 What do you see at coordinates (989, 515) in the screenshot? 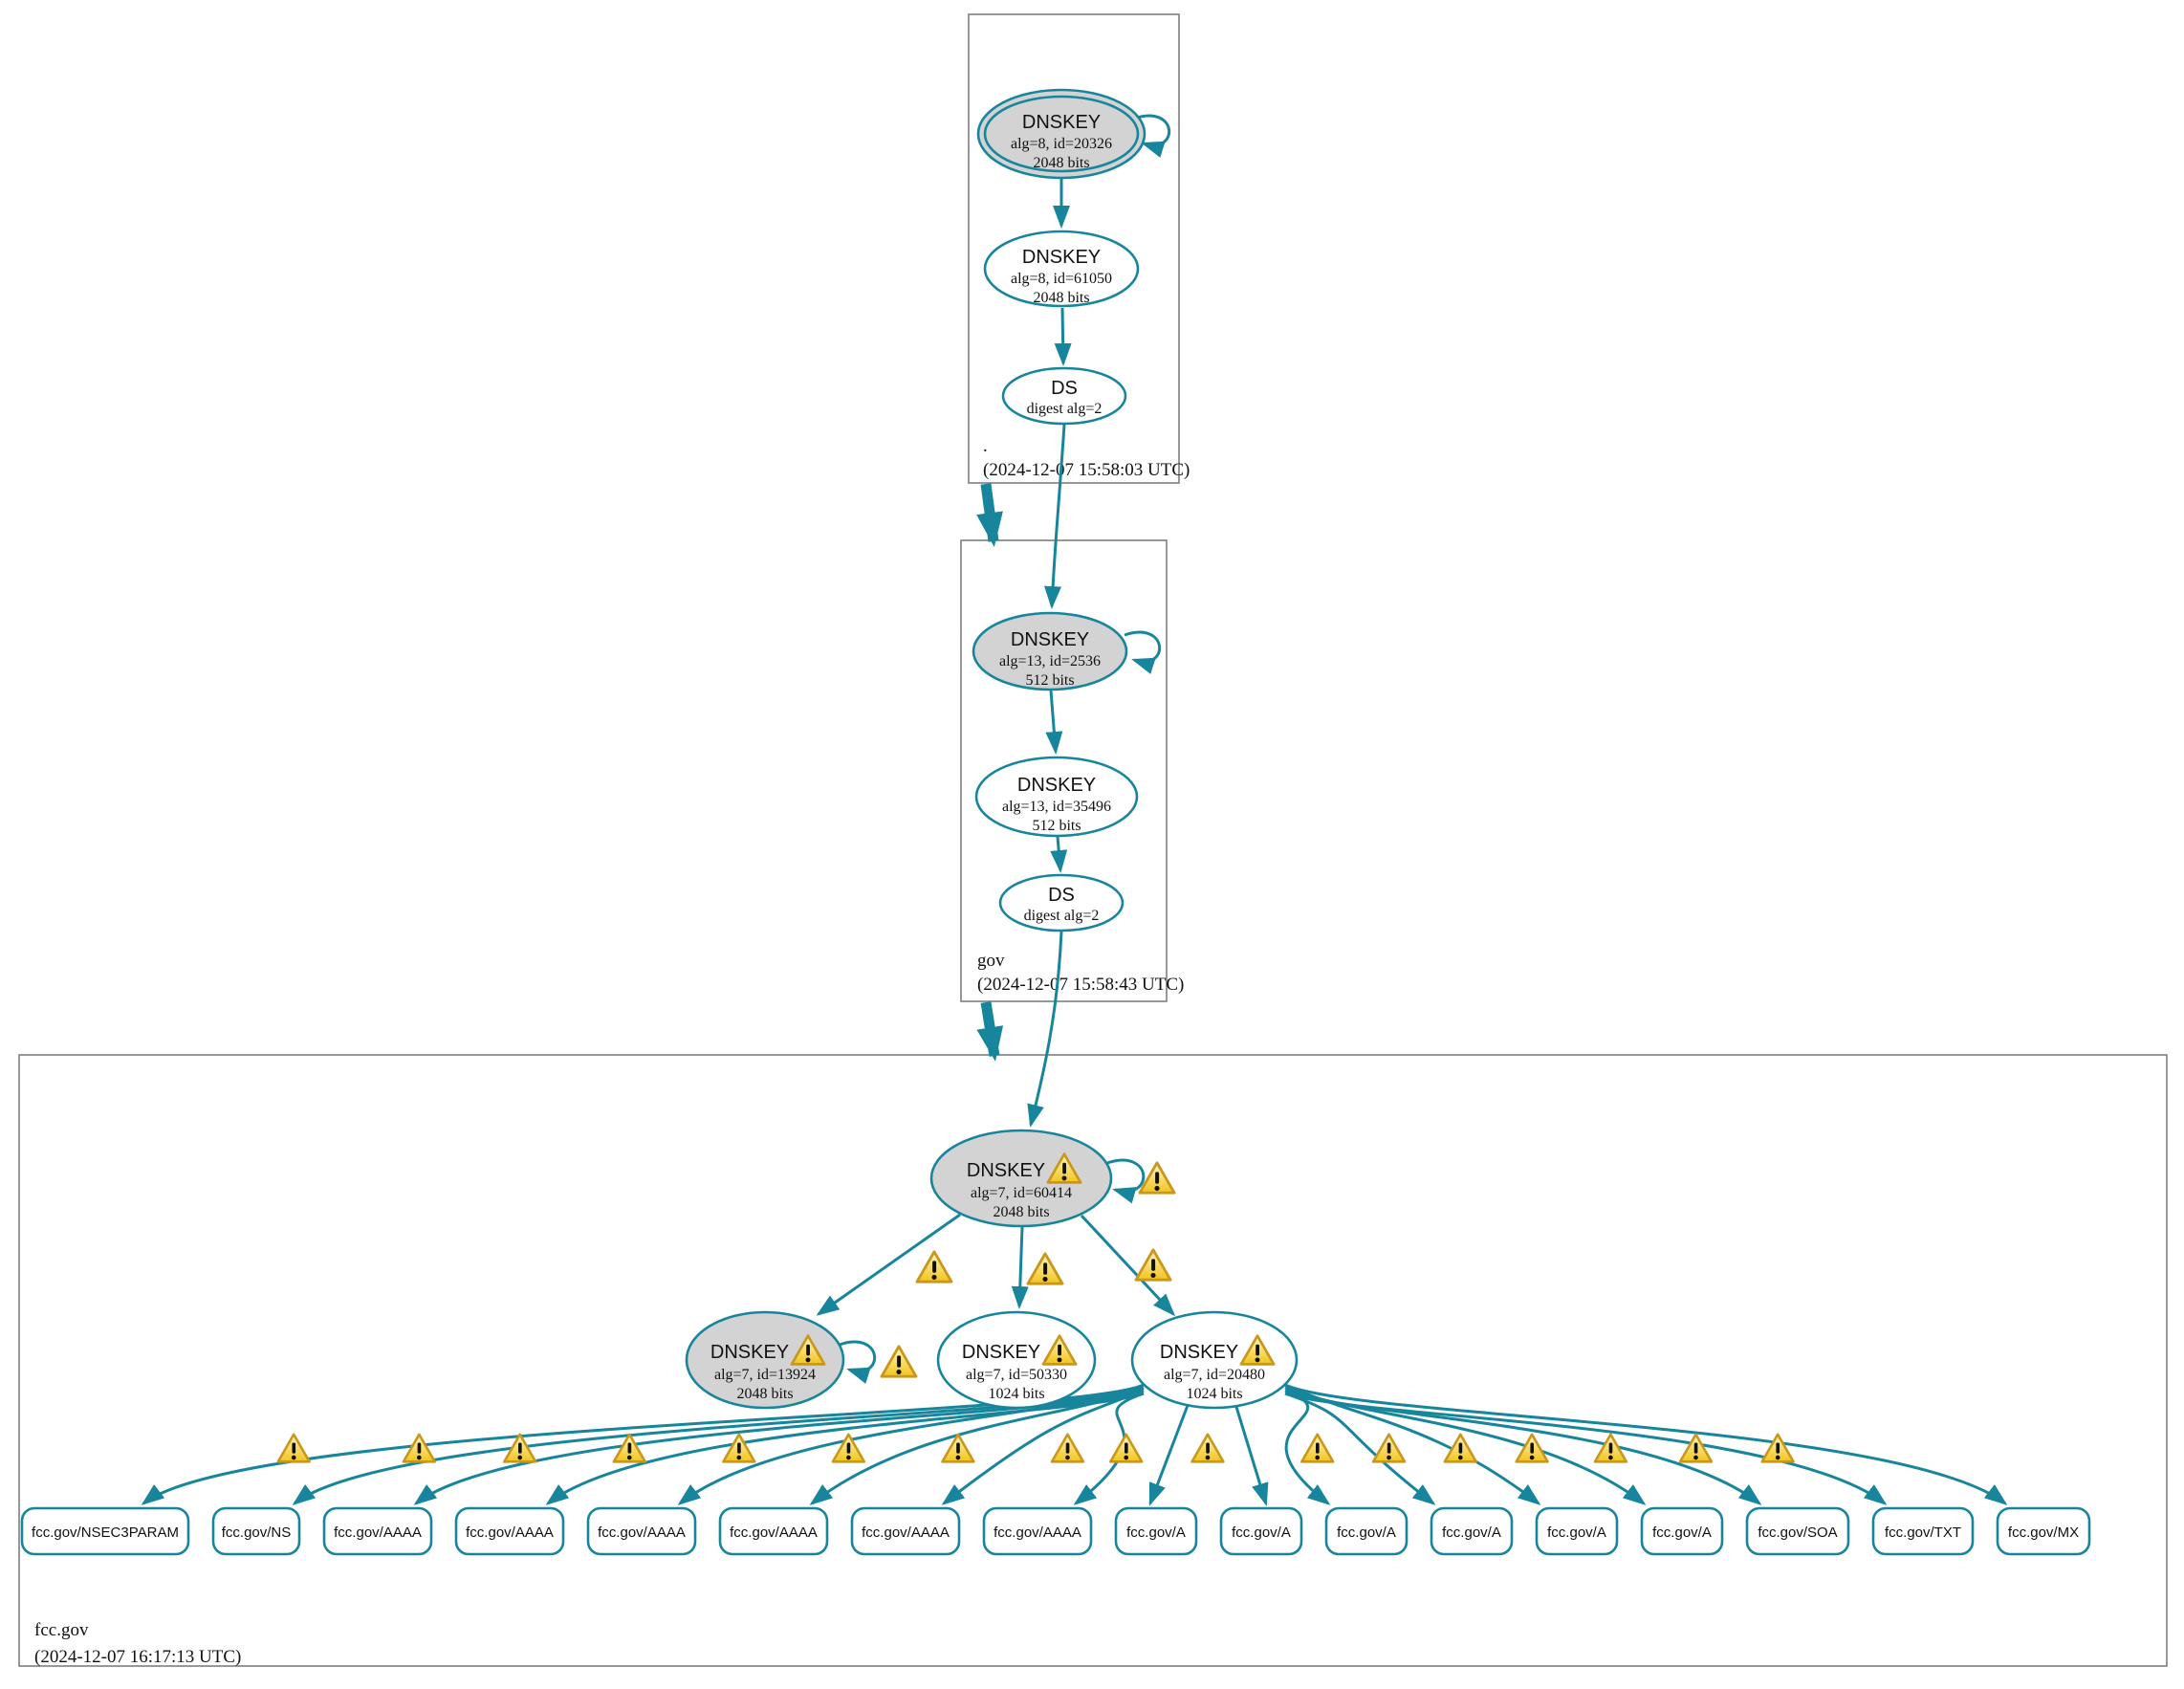
I see `delegation-arrow-root-to-gov` at bounding box center [989, 515].